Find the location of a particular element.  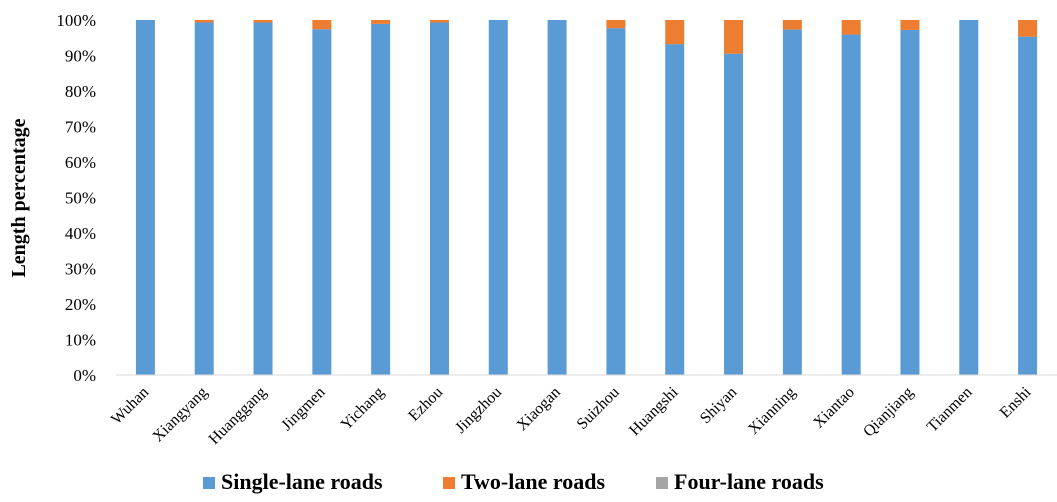

bar-jingmen-single-lane-roads is located at coordinates (322, 202).